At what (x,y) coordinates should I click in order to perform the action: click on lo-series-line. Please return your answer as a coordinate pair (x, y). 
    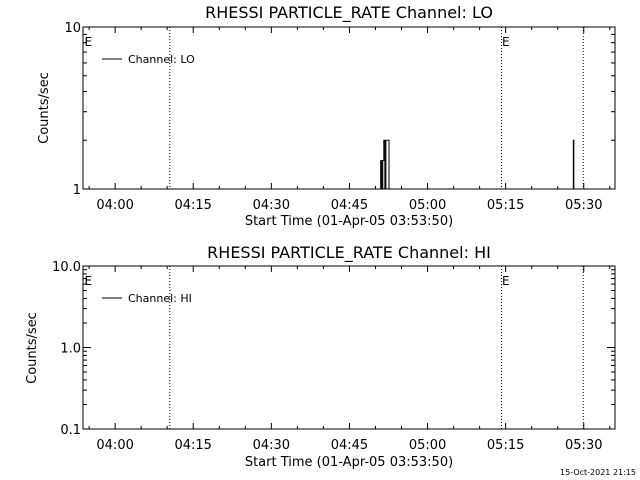
    Looking at the image, I should click on (477, 164).